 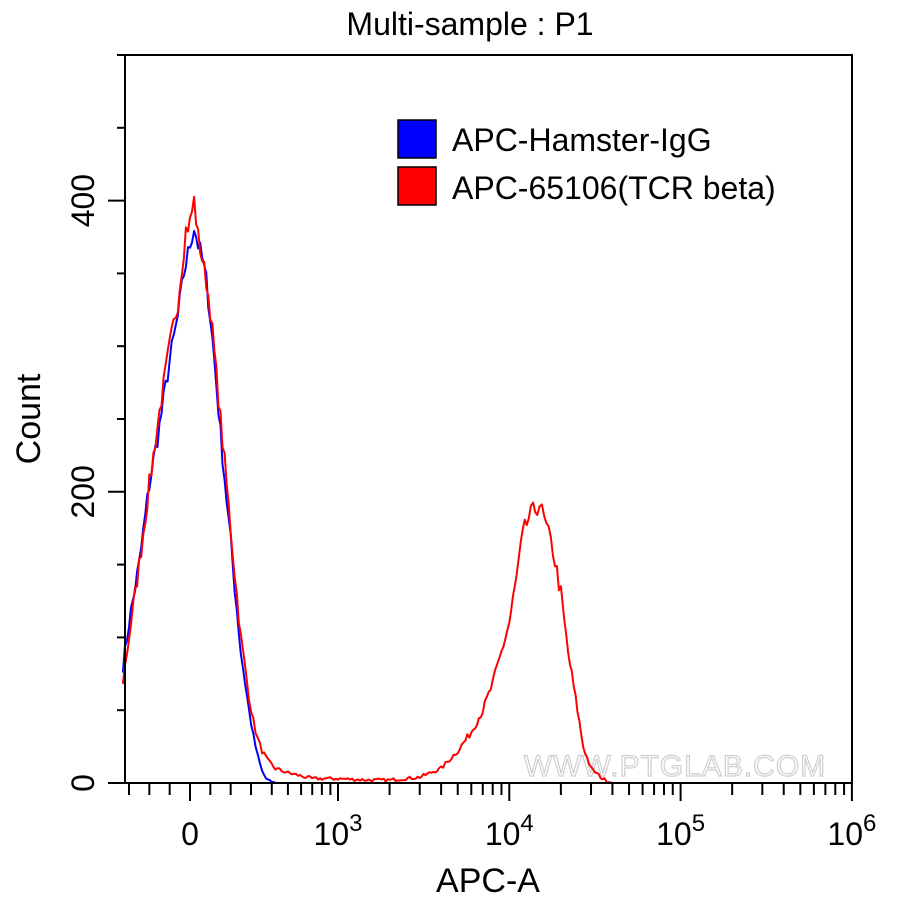 I want to click on legend-label-tcr: APC-65106(TCR beta), so click(x=614, y=188).